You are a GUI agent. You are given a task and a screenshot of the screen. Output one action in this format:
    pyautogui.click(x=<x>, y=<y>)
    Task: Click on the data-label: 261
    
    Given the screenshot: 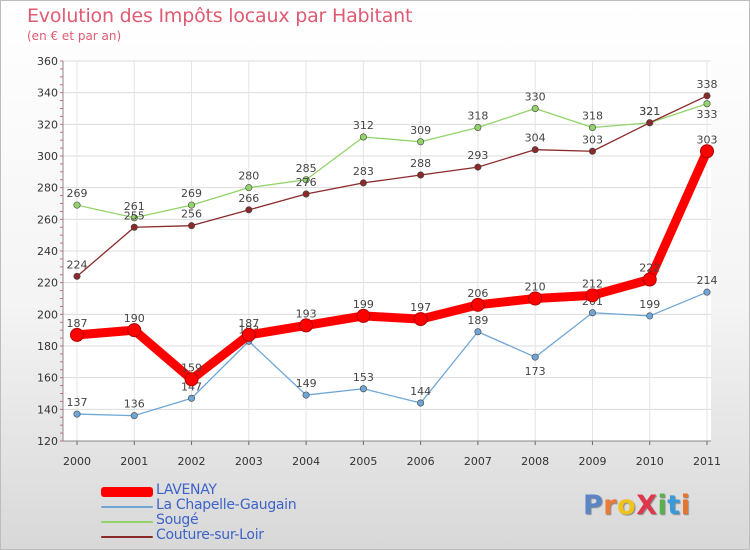 What is the action you would take?
    pyautogui.click(x=134, y=206)
    